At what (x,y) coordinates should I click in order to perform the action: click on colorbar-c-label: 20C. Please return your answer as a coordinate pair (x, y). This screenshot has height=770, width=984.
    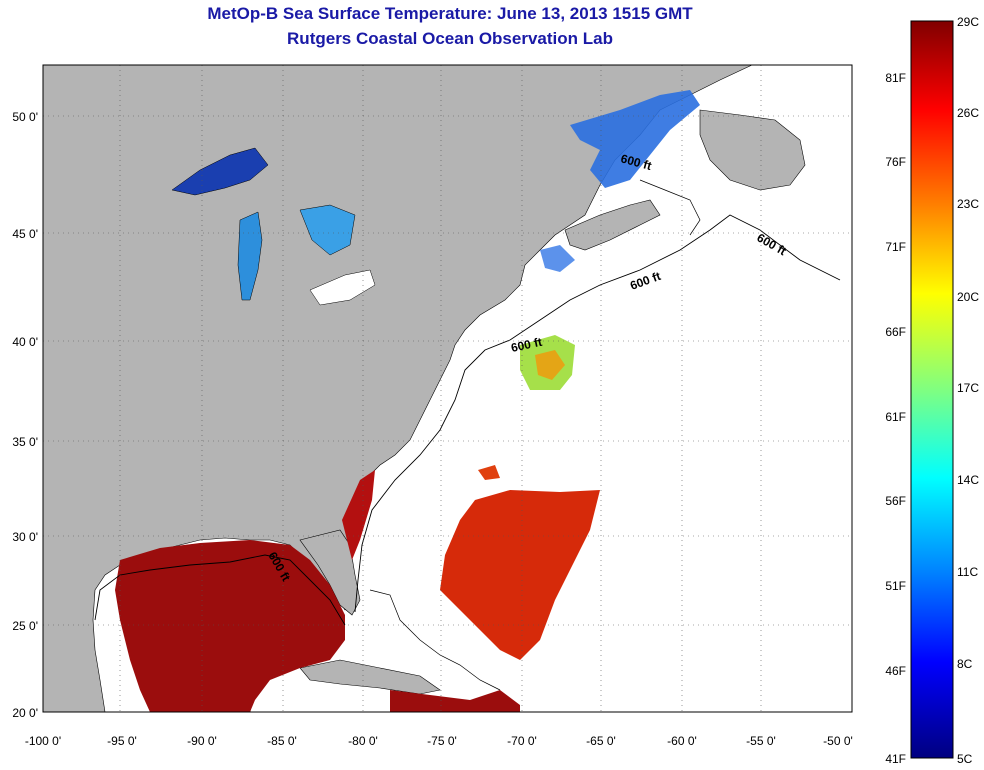
    Looking at the image, I should click on (968, 297).